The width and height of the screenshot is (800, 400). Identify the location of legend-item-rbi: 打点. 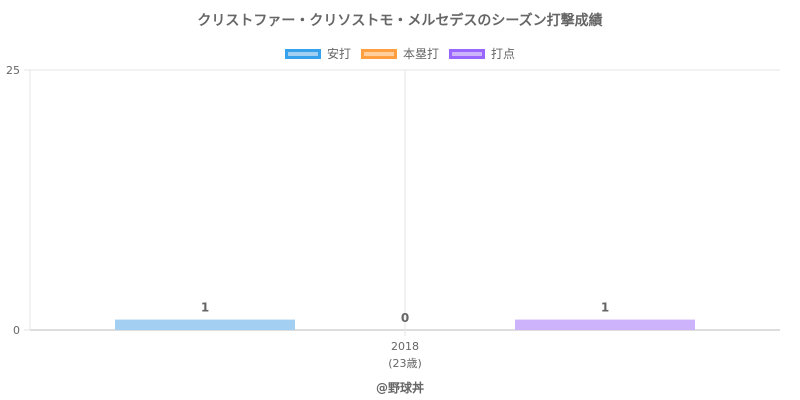
(482, 53).